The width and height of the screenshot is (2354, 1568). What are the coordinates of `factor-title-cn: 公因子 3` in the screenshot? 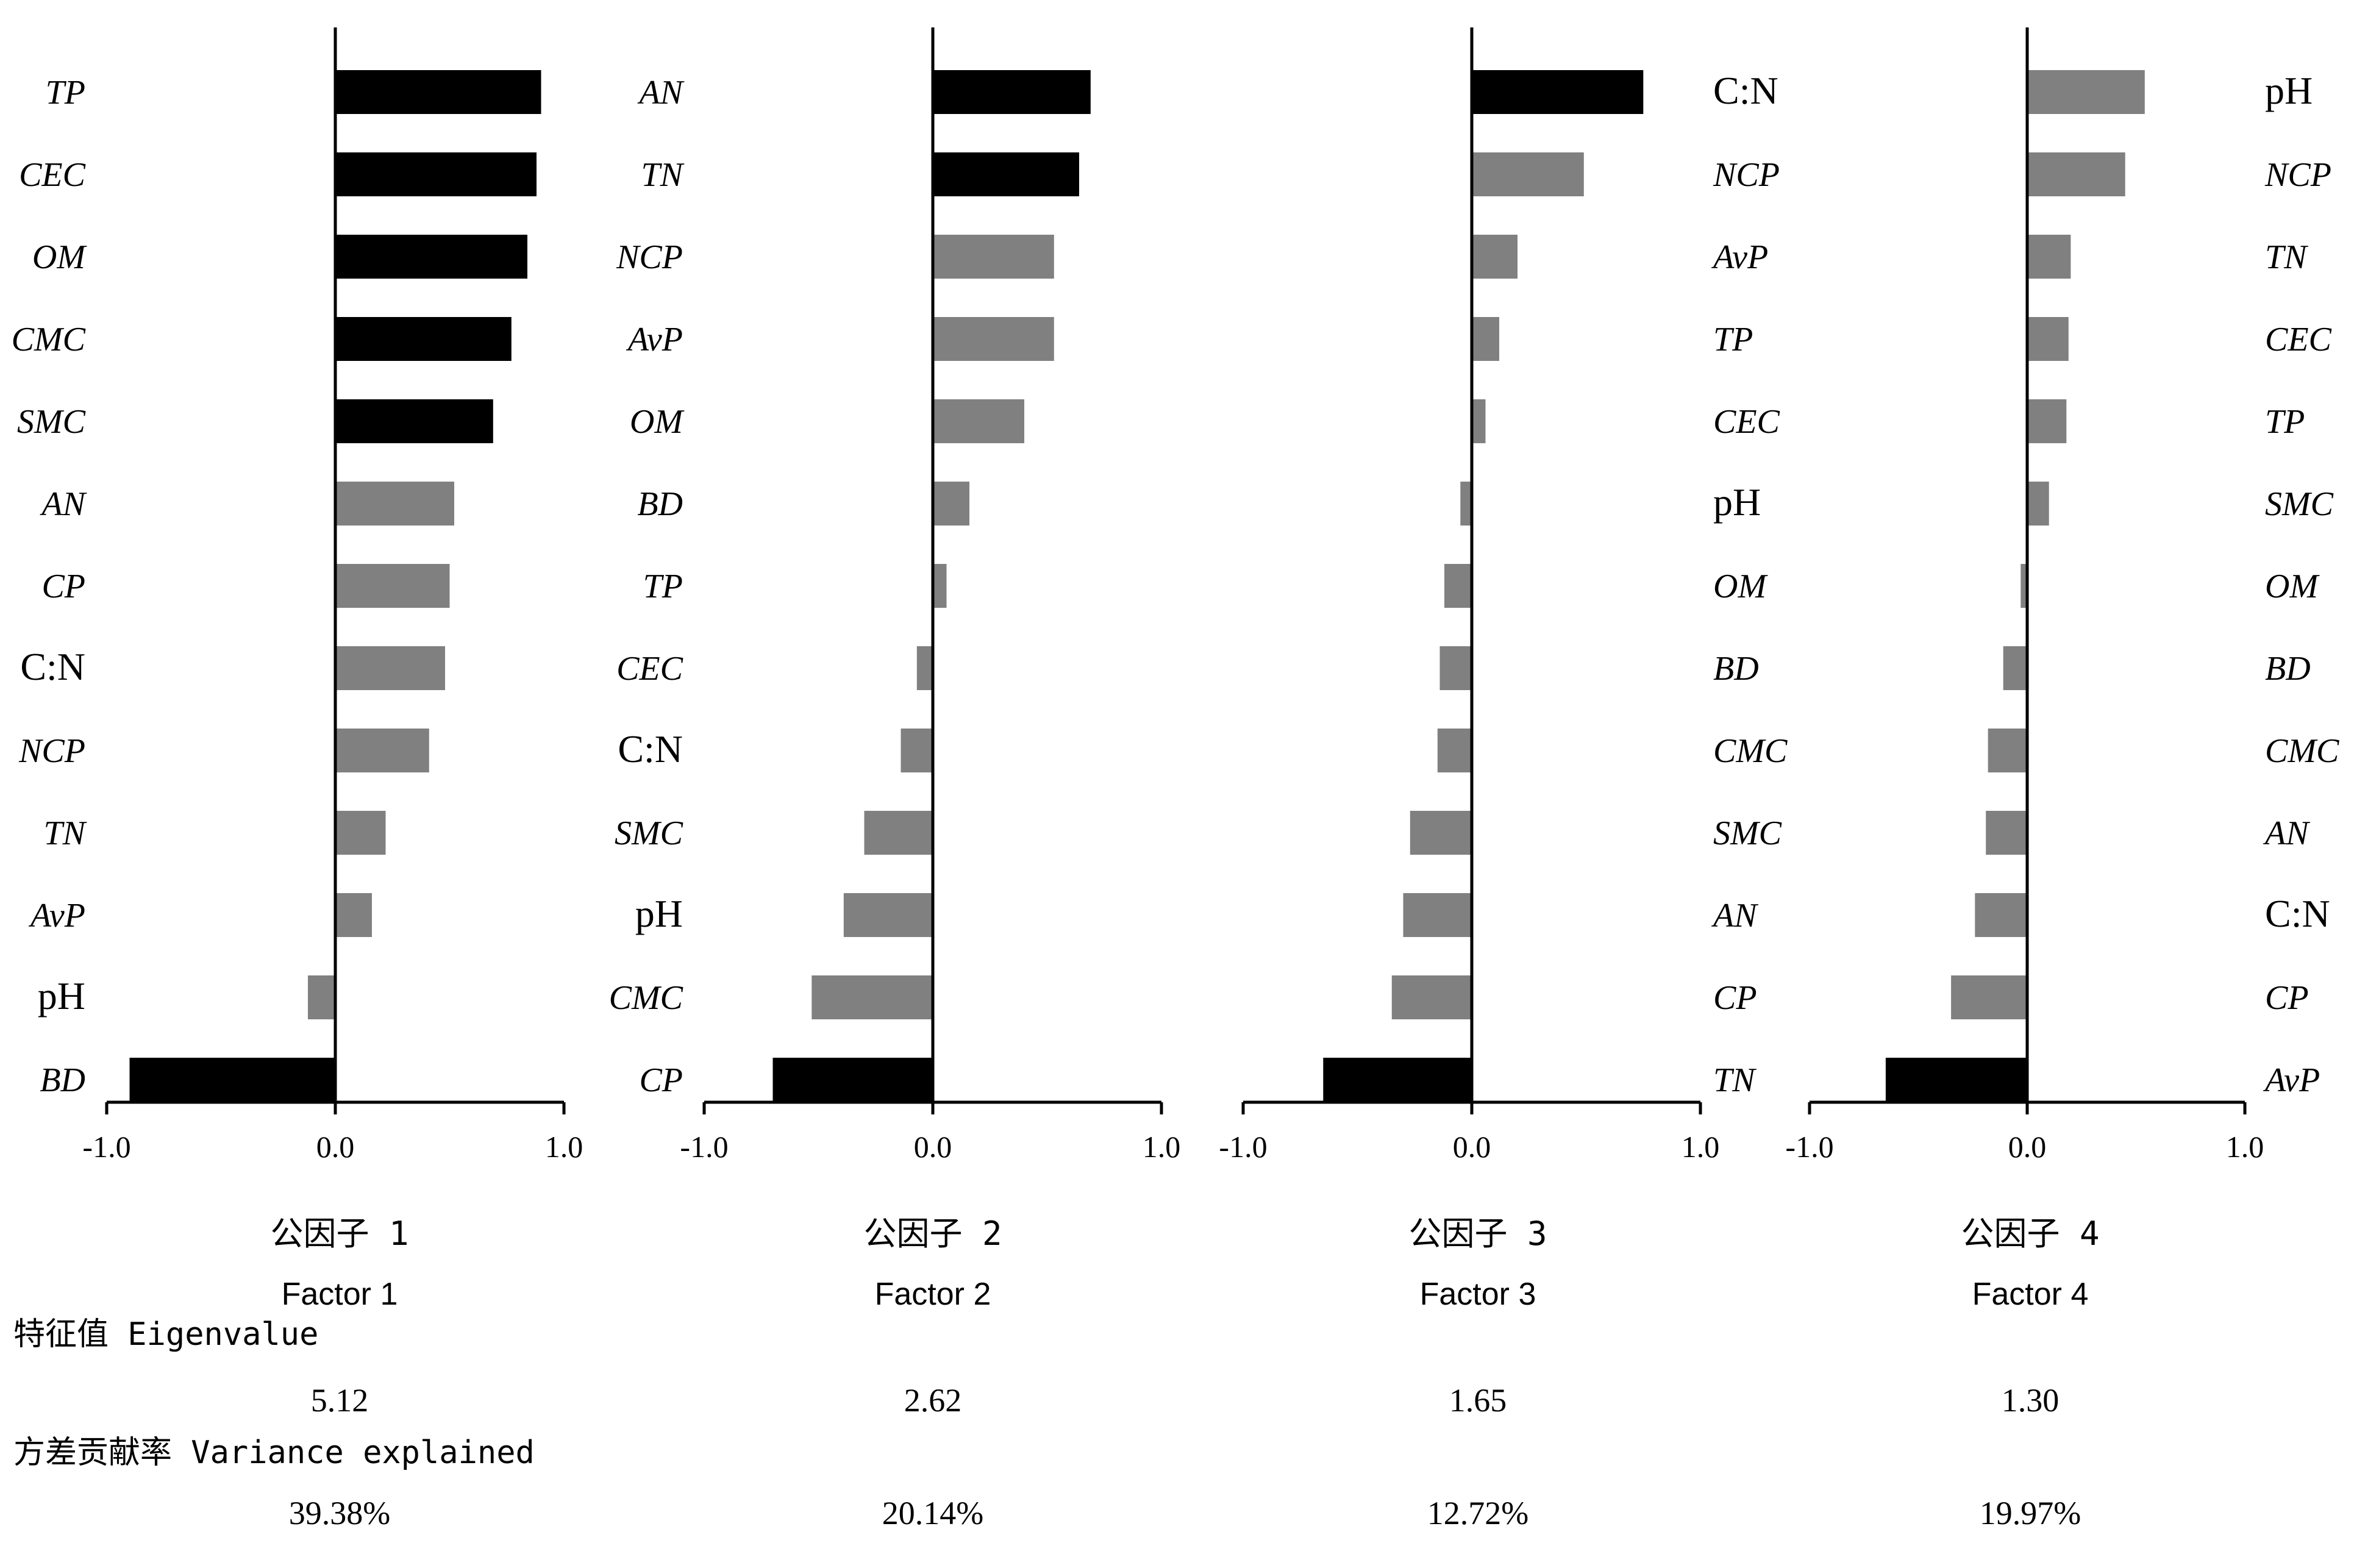 It's located at (1477, 1233).